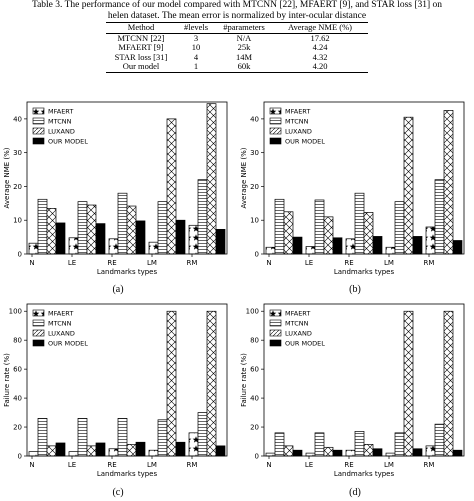 The width and height of the screenshot is (474, 501). I want to click on table-cell: 10, so click(196, 47).